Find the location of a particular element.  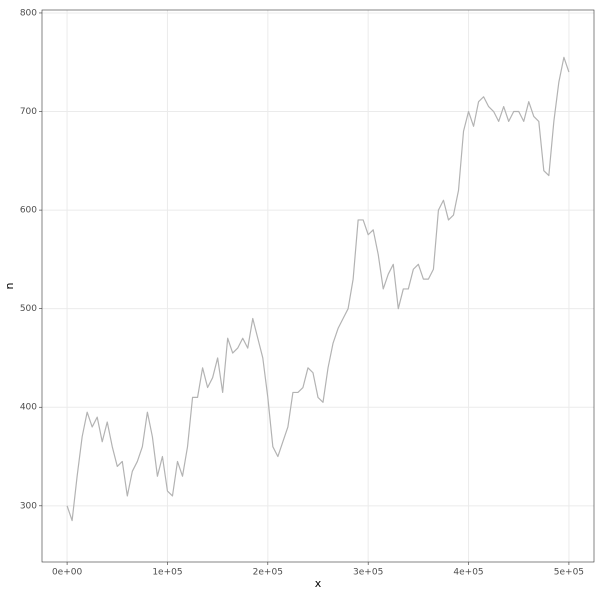

y-tick-label: 600 is located at coordinates (28, 211).